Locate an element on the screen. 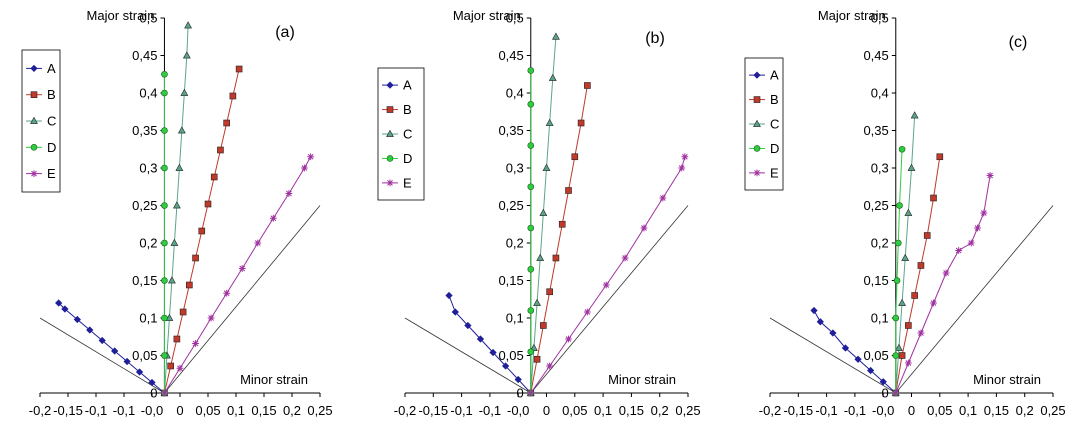 This screenshot has width=1080, height=426. legend-entry: D is located at coordinates (774, 148).